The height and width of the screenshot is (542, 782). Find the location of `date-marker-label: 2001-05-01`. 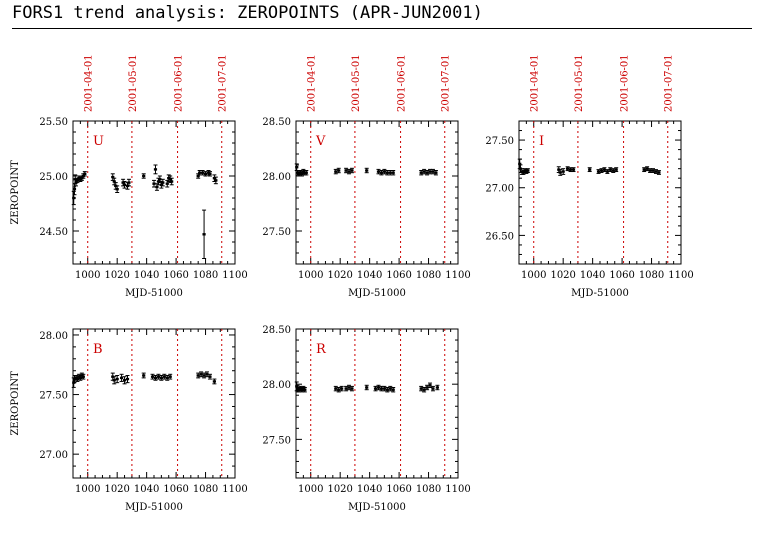

date-marker-label: 2001-05-01 is located at coordinates (356, 83).